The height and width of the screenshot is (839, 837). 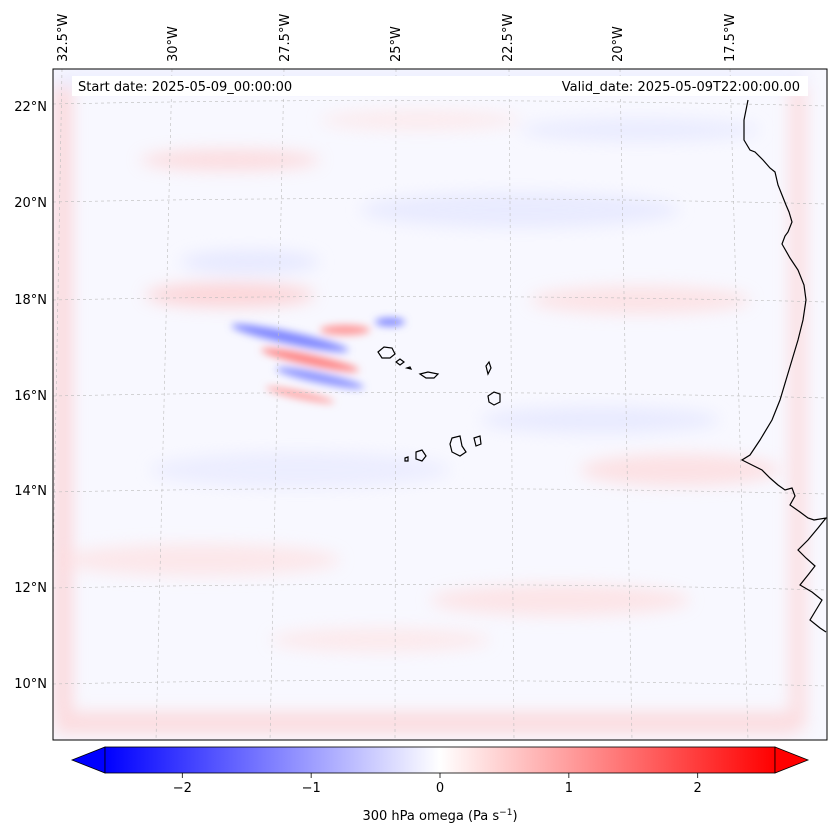 What do you see at coordinates (477, 441) in the screenshot?
I see `island-maio` at bounding box center [477, 441].